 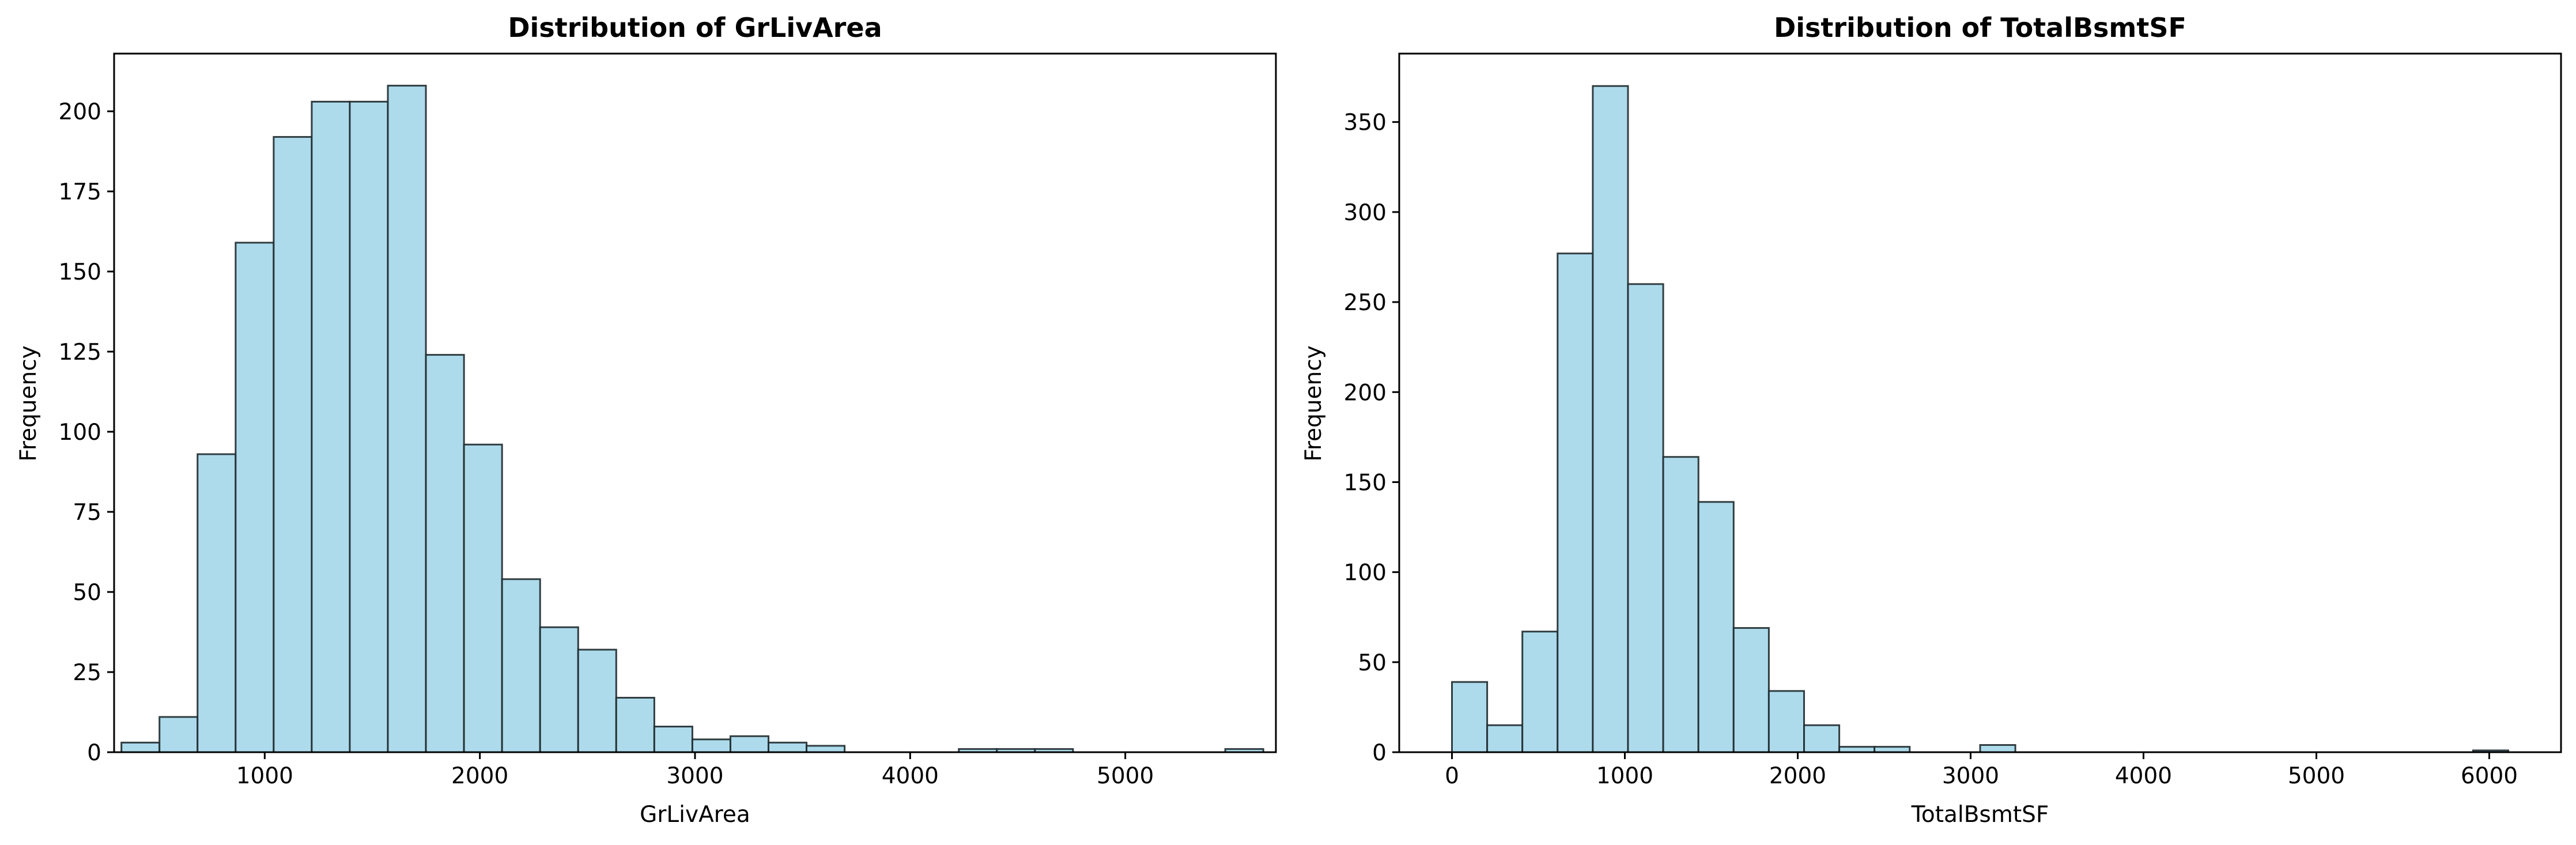 I want to click on y-tick-label: 125, so click(x=80, y=352).